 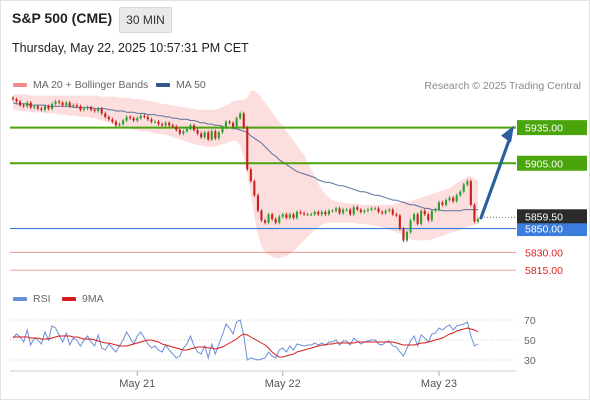 I want to click on legend-ma50-label: MA 50, so click(x=191, y=85).